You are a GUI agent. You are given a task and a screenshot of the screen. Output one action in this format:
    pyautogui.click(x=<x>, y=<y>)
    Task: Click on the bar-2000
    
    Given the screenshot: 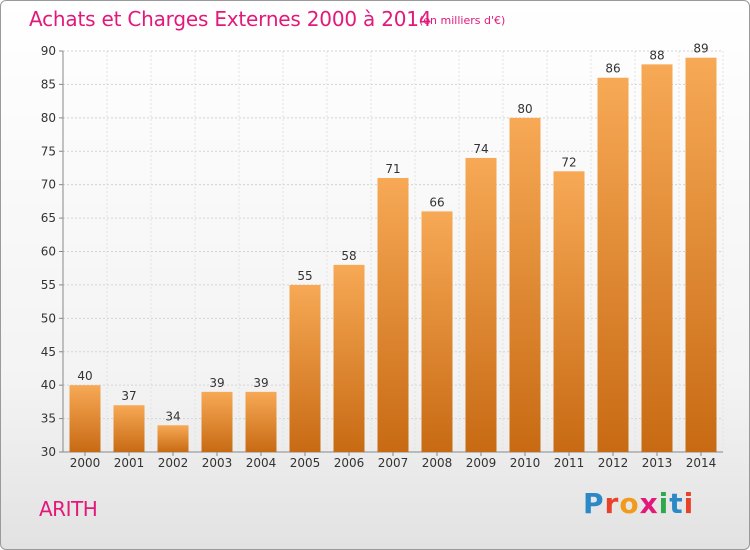 What is the action you would take?
    pyautogui.click(x=85, y=418)
    